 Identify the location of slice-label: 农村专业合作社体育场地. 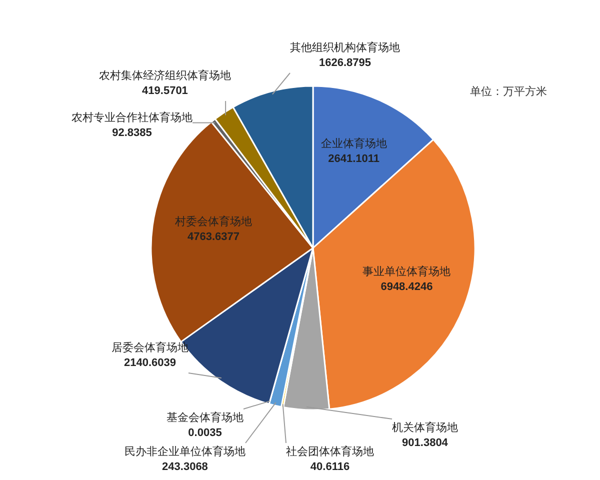
(132, 118).